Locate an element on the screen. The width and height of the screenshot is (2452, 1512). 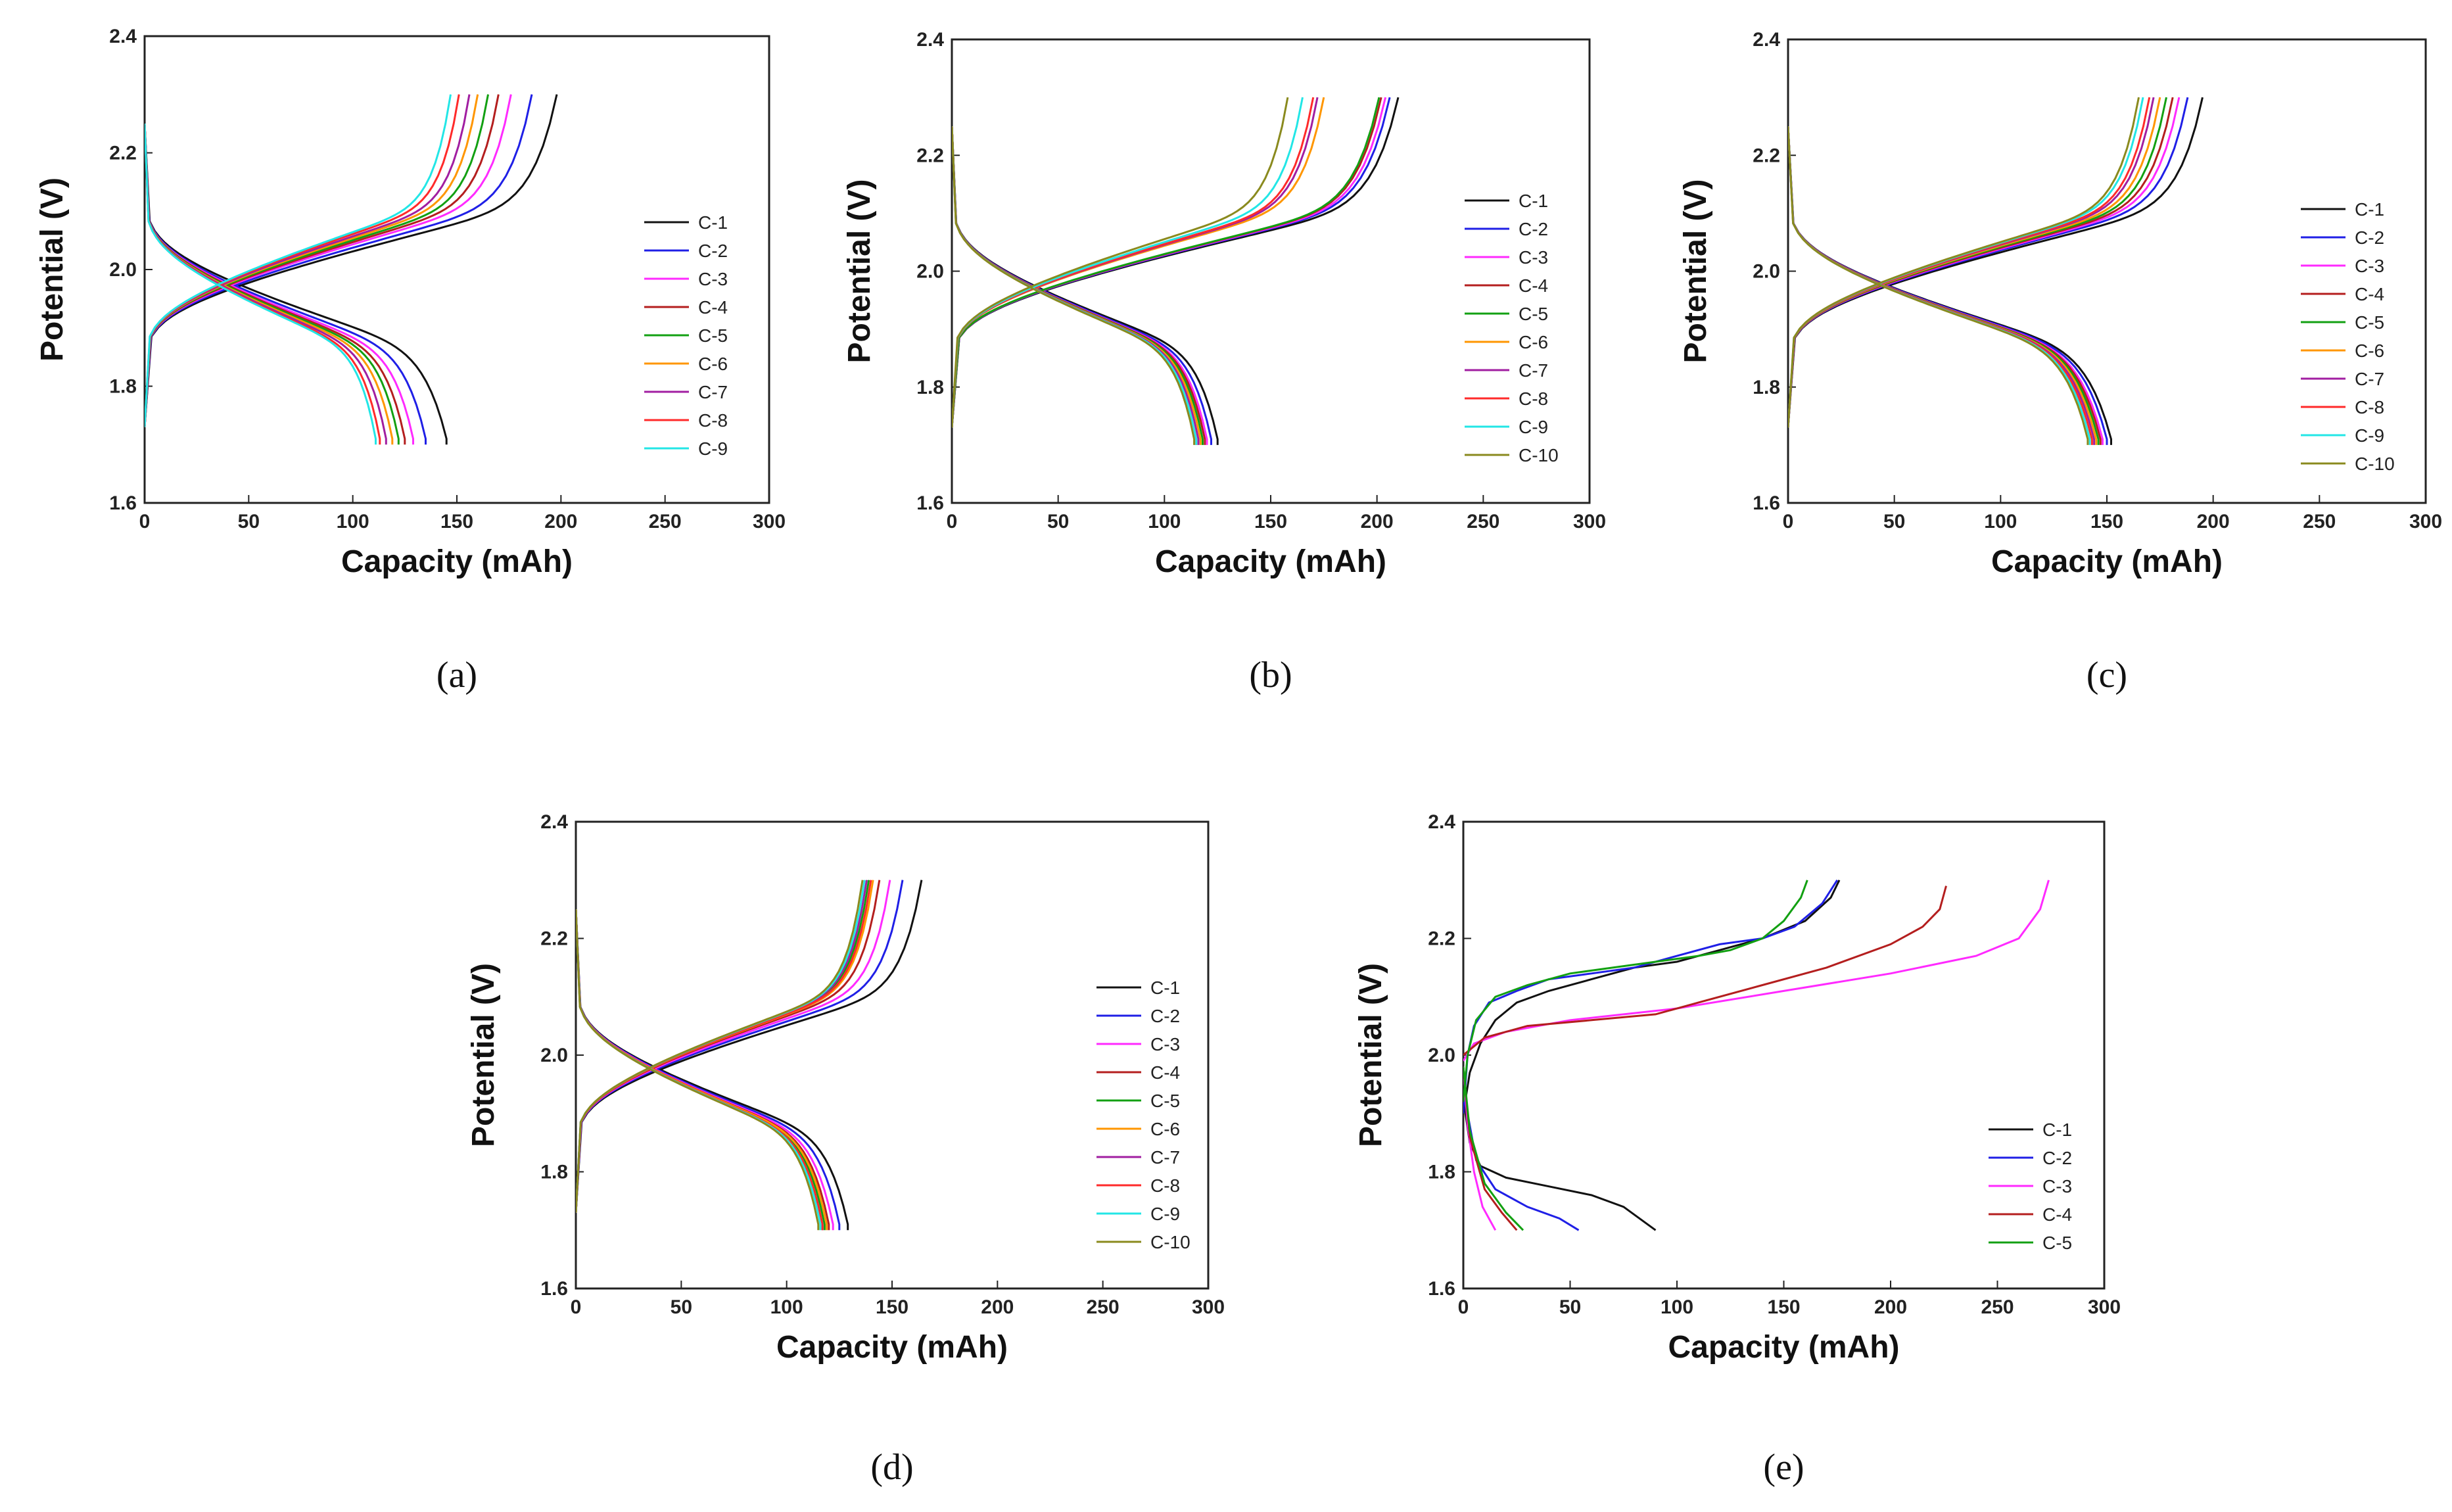
panel-label: (a) is located at coordinates (456, 675).